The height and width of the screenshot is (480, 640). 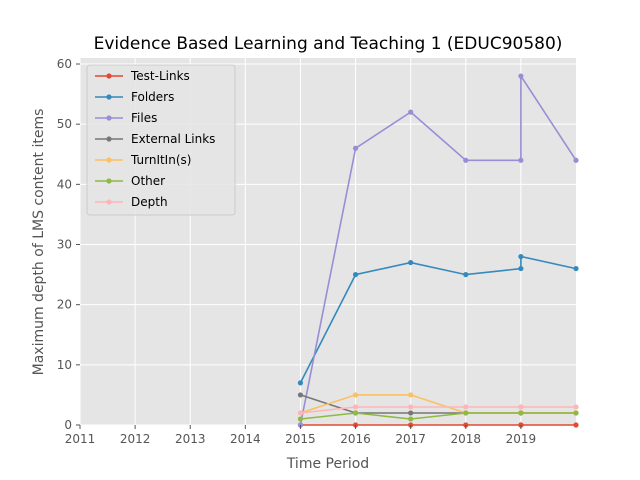 What do you see at coordinates (149, 202) in the screenshot?
I see `legend-label: Depth` at bounding box center [149, 202].